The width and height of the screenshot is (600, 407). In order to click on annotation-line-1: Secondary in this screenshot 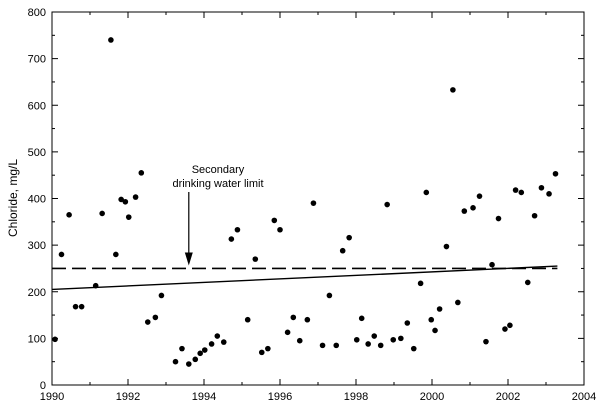, I will do `click(218, 170)`.